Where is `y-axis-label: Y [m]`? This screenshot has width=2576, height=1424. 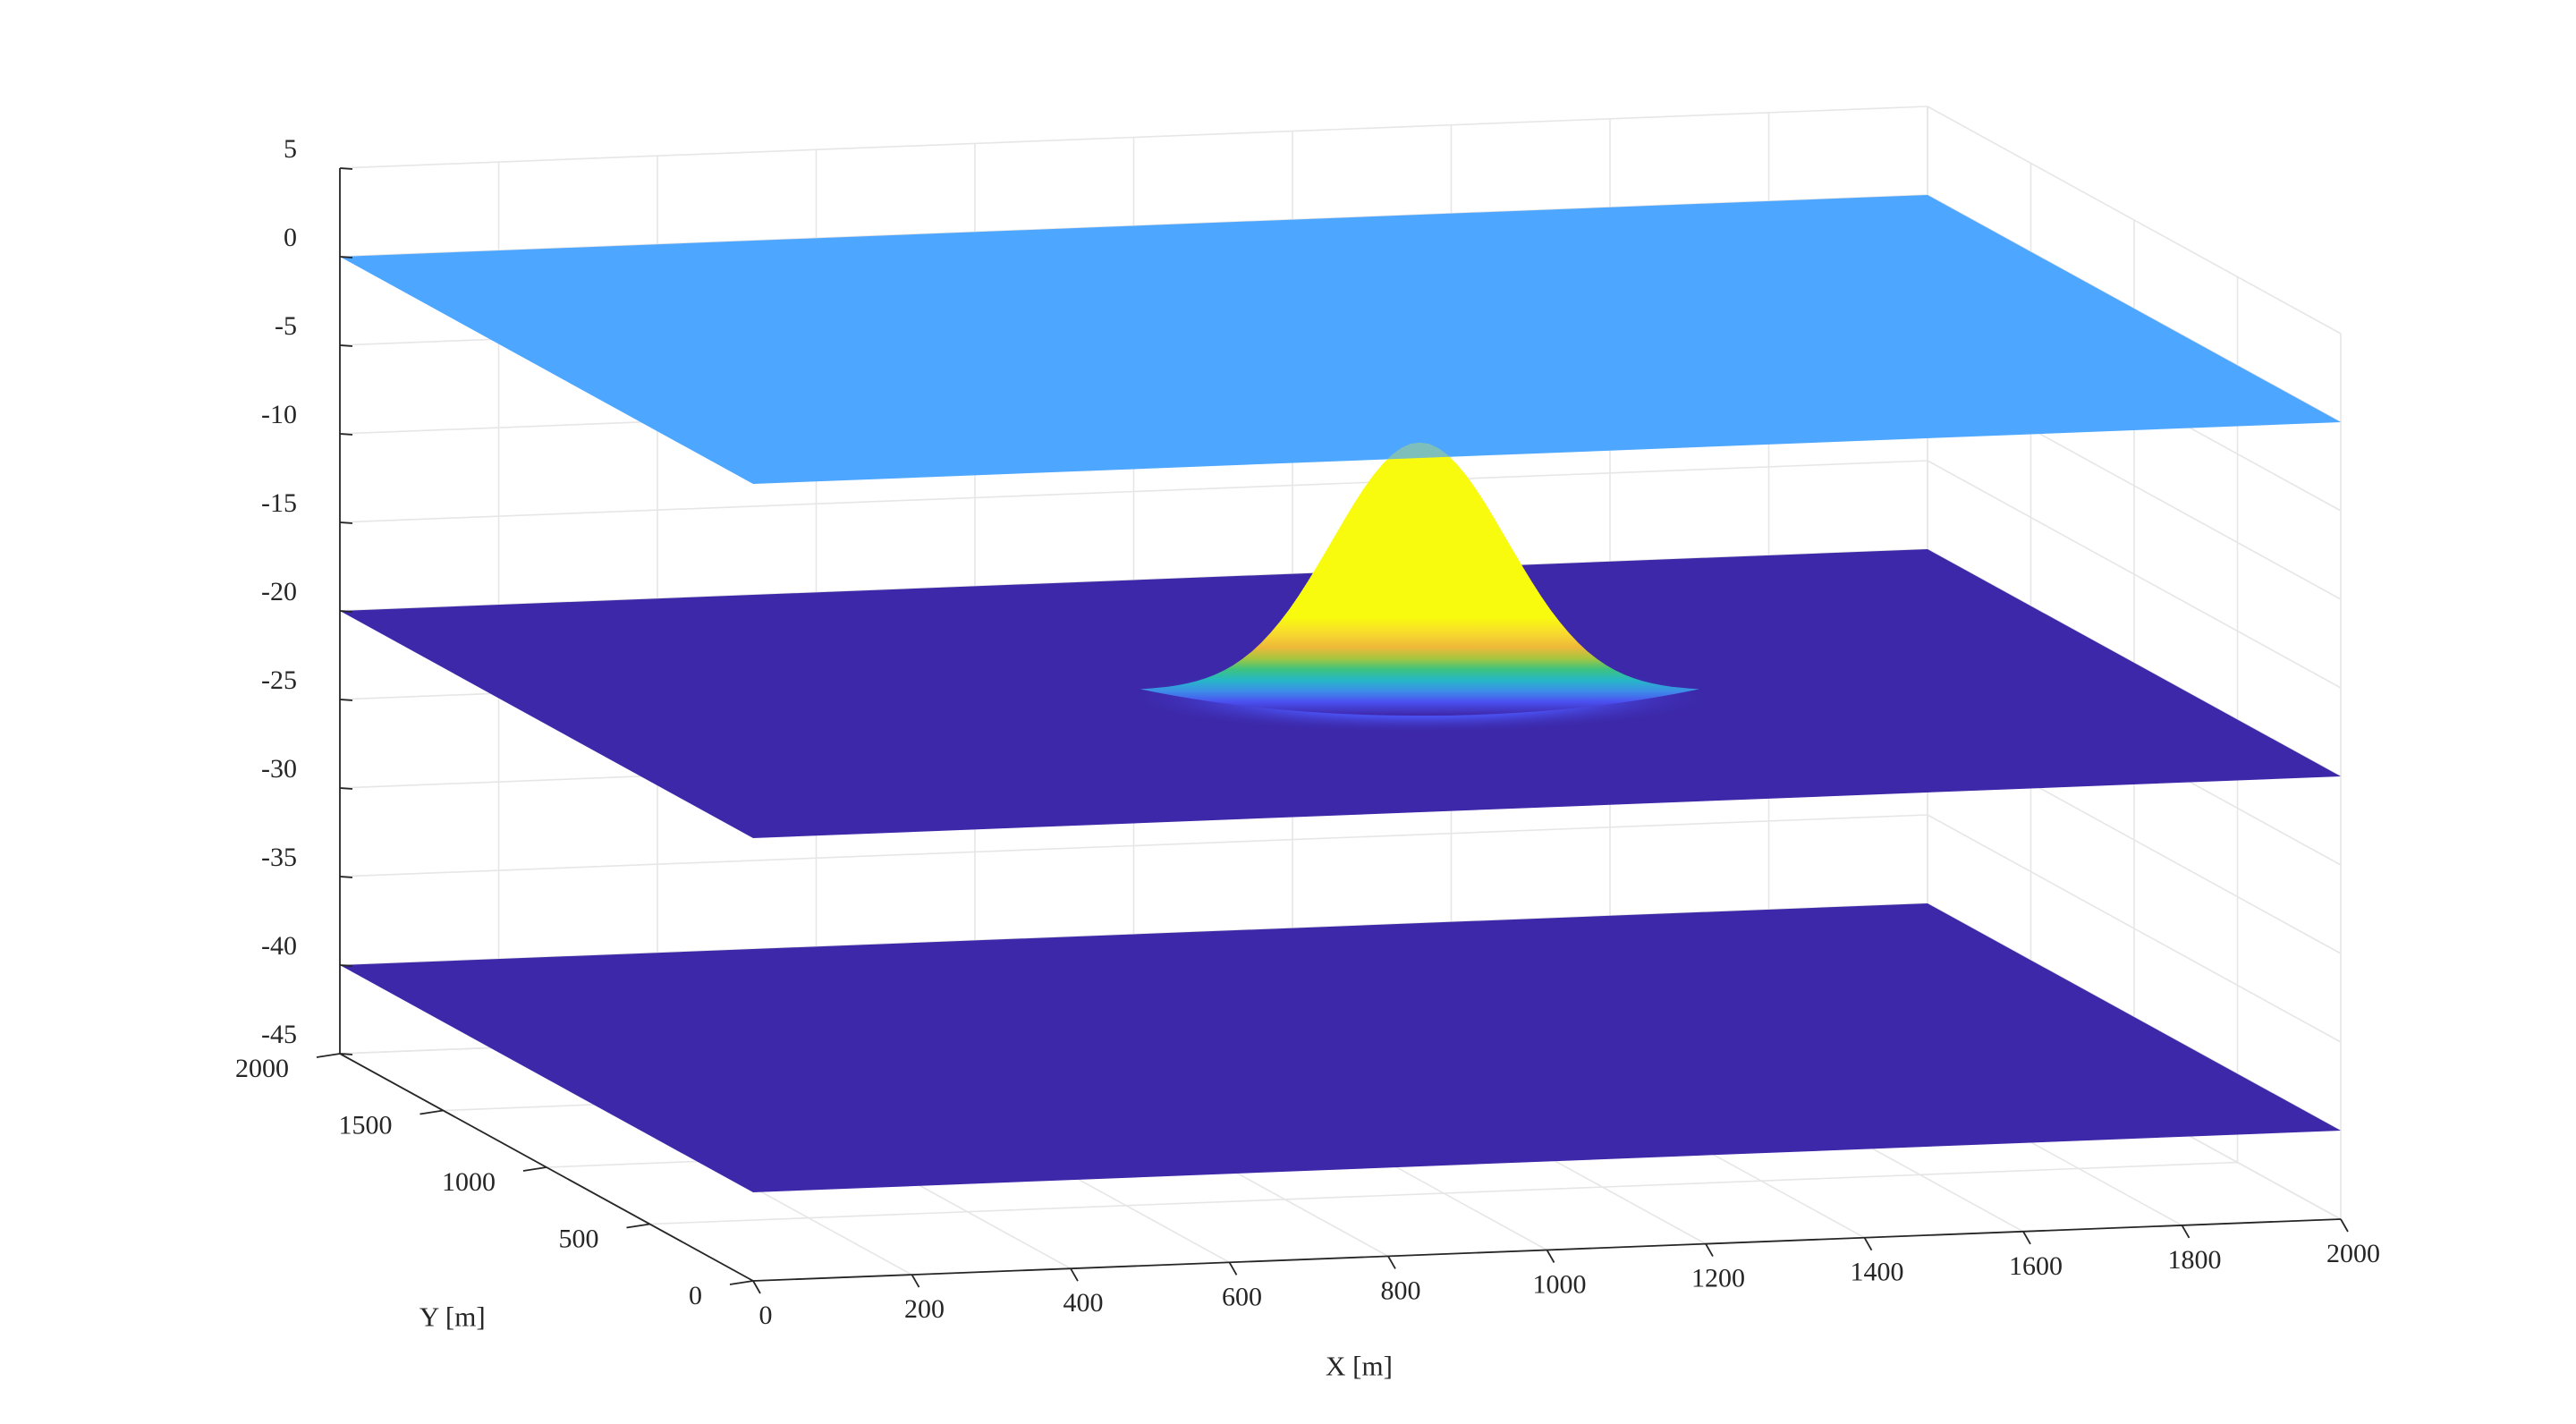 y-axis-label: Y [m] is located at coordinates (452, 1317).